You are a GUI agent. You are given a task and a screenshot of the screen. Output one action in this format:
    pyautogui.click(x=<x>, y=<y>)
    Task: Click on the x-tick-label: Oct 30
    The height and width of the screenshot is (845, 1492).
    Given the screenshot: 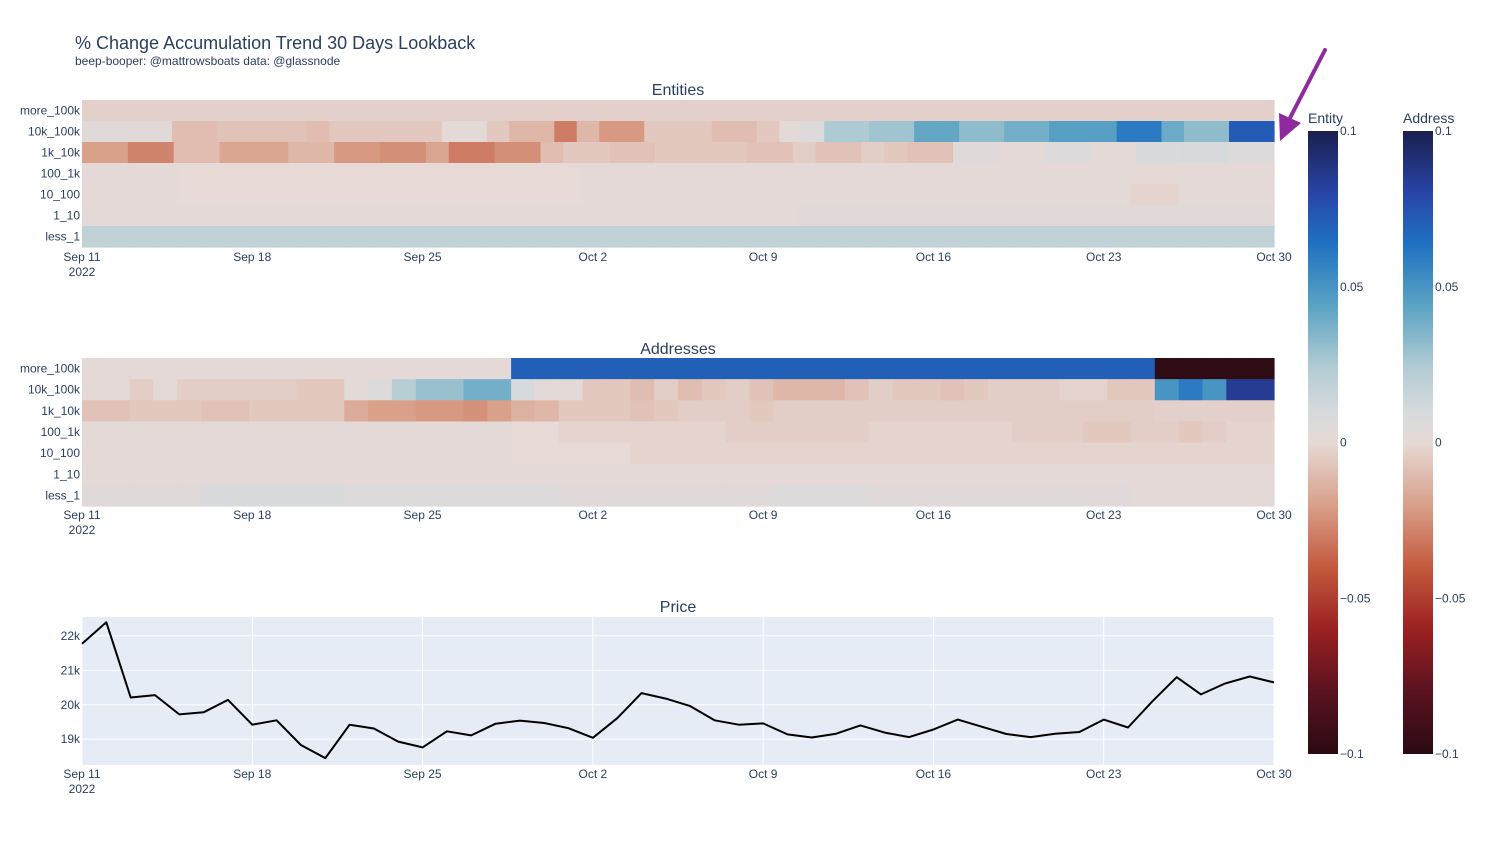 What is the action you would take?
    pyautogui.click(x=1274, y=774)
    